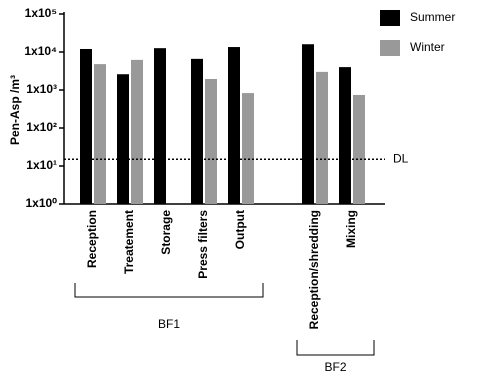 Image resolution: width=500 pixels, height=382 pixels. What do you see at coordinates (240, 229) in the screenshot?
I see `x-tick-label: Output` at bounding box center [240, 229].